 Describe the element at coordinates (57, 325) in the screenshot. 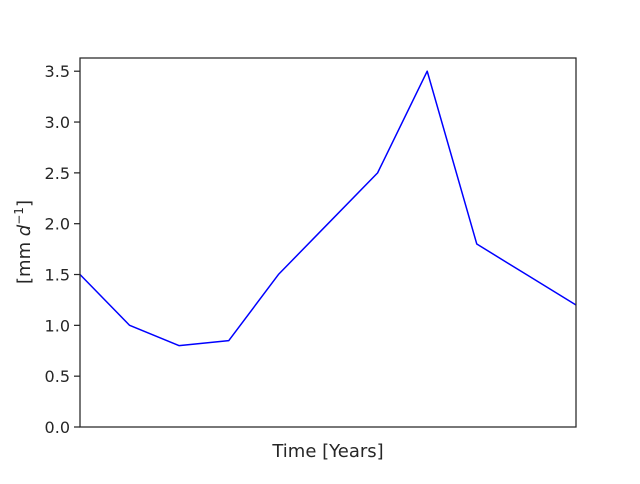

I see `y-tick-label: 1.0` at that location.